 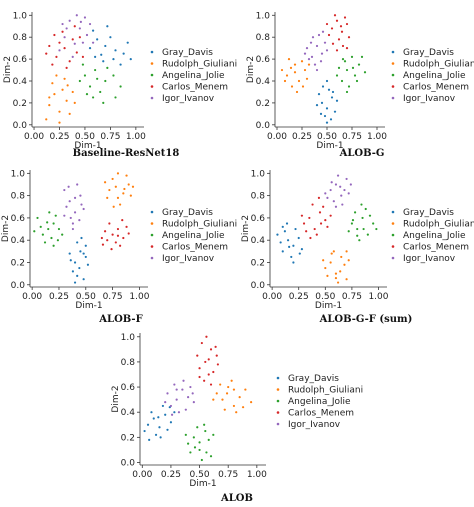 What do you see at coordinates (32, 297) in the screenshot?
I see `x-tick-label: 0.00` at bounding box center [32, 297].